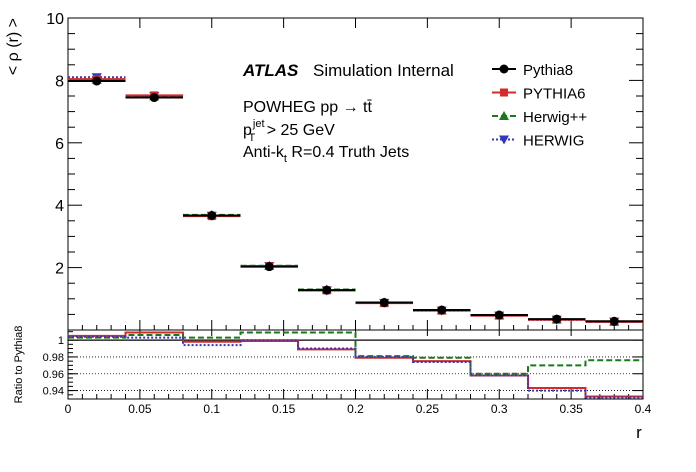 Image resolution: width=696 pixels, height=472 pixels. I want to click on main-y-axis-title: < ρ (r) >, so click(13, 46).